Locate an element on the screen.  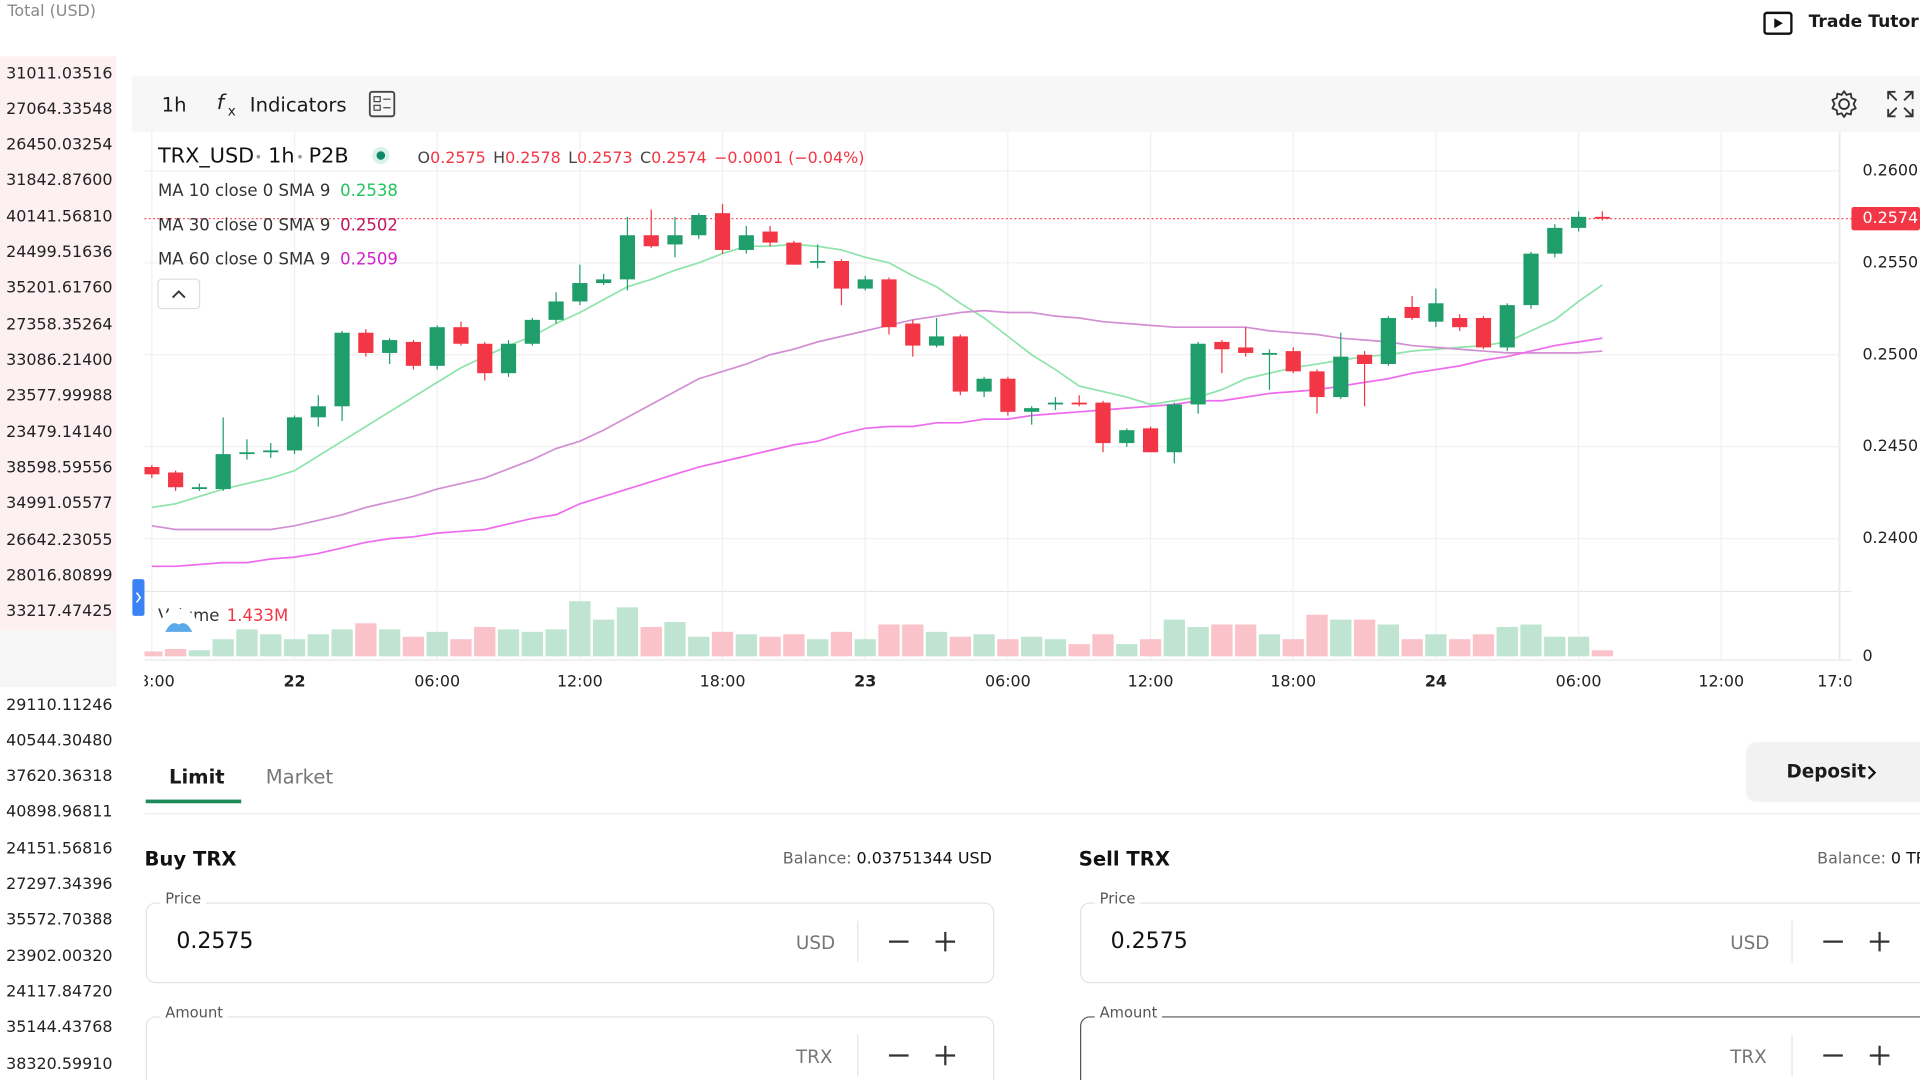
indicators-button: Indicators is located at coordinates (298, 105).